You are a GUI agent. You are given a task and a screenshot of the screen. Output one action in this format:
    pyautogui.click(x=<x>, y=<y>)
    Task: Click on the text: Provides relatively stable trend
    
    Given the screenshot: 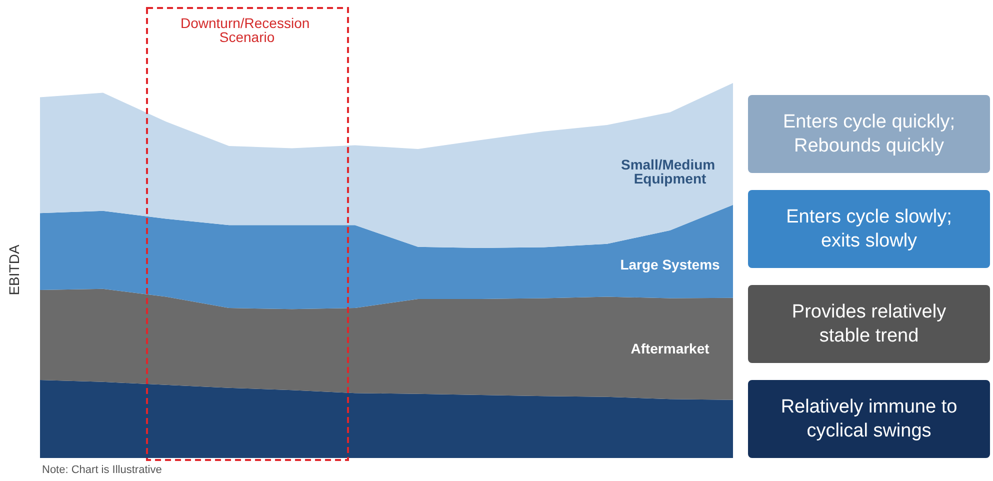 What is the action you would take?
    pyautogui.click(x=869, y=324)
    